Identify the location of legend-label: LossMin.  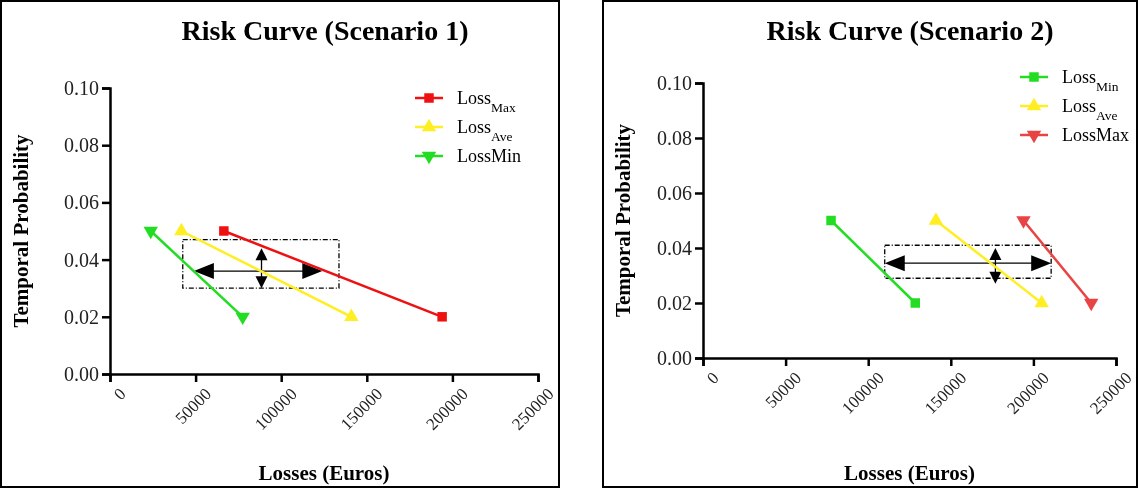
(489, 156).